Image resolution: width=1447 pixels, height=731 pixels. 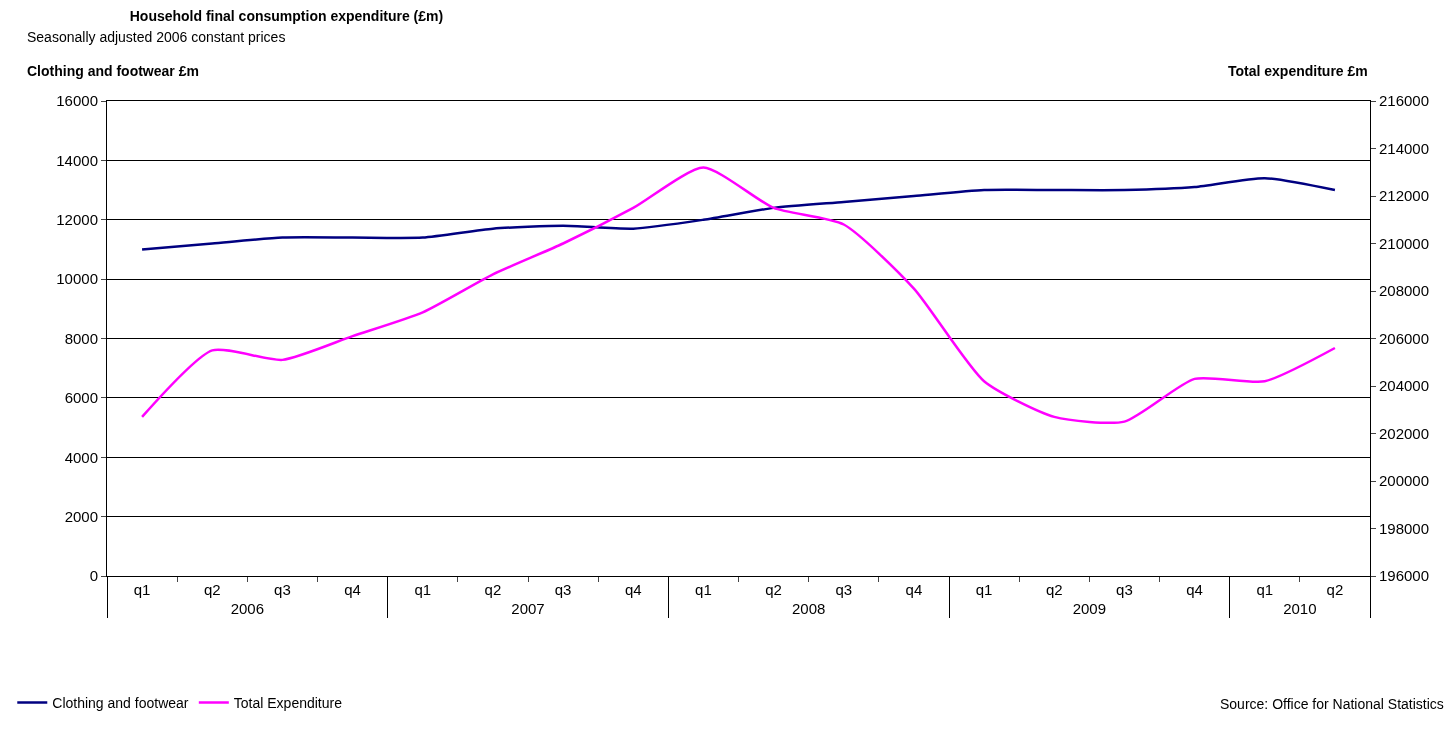 I want to click on chart-title: Household final consumption expenditure (£m), so click(x=286, y=15).